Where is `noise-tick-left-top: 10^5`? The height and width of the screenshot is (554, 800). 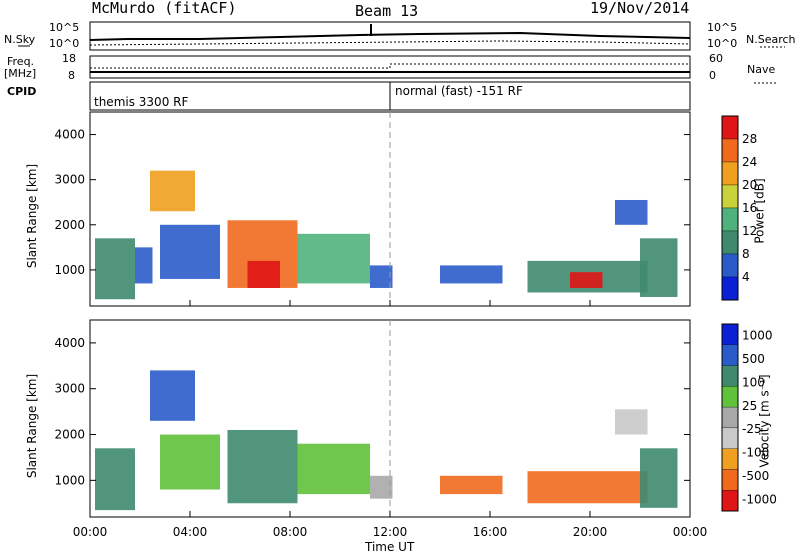 noise-tick-left-top: 10^5 is located at coordinates (64, 27).